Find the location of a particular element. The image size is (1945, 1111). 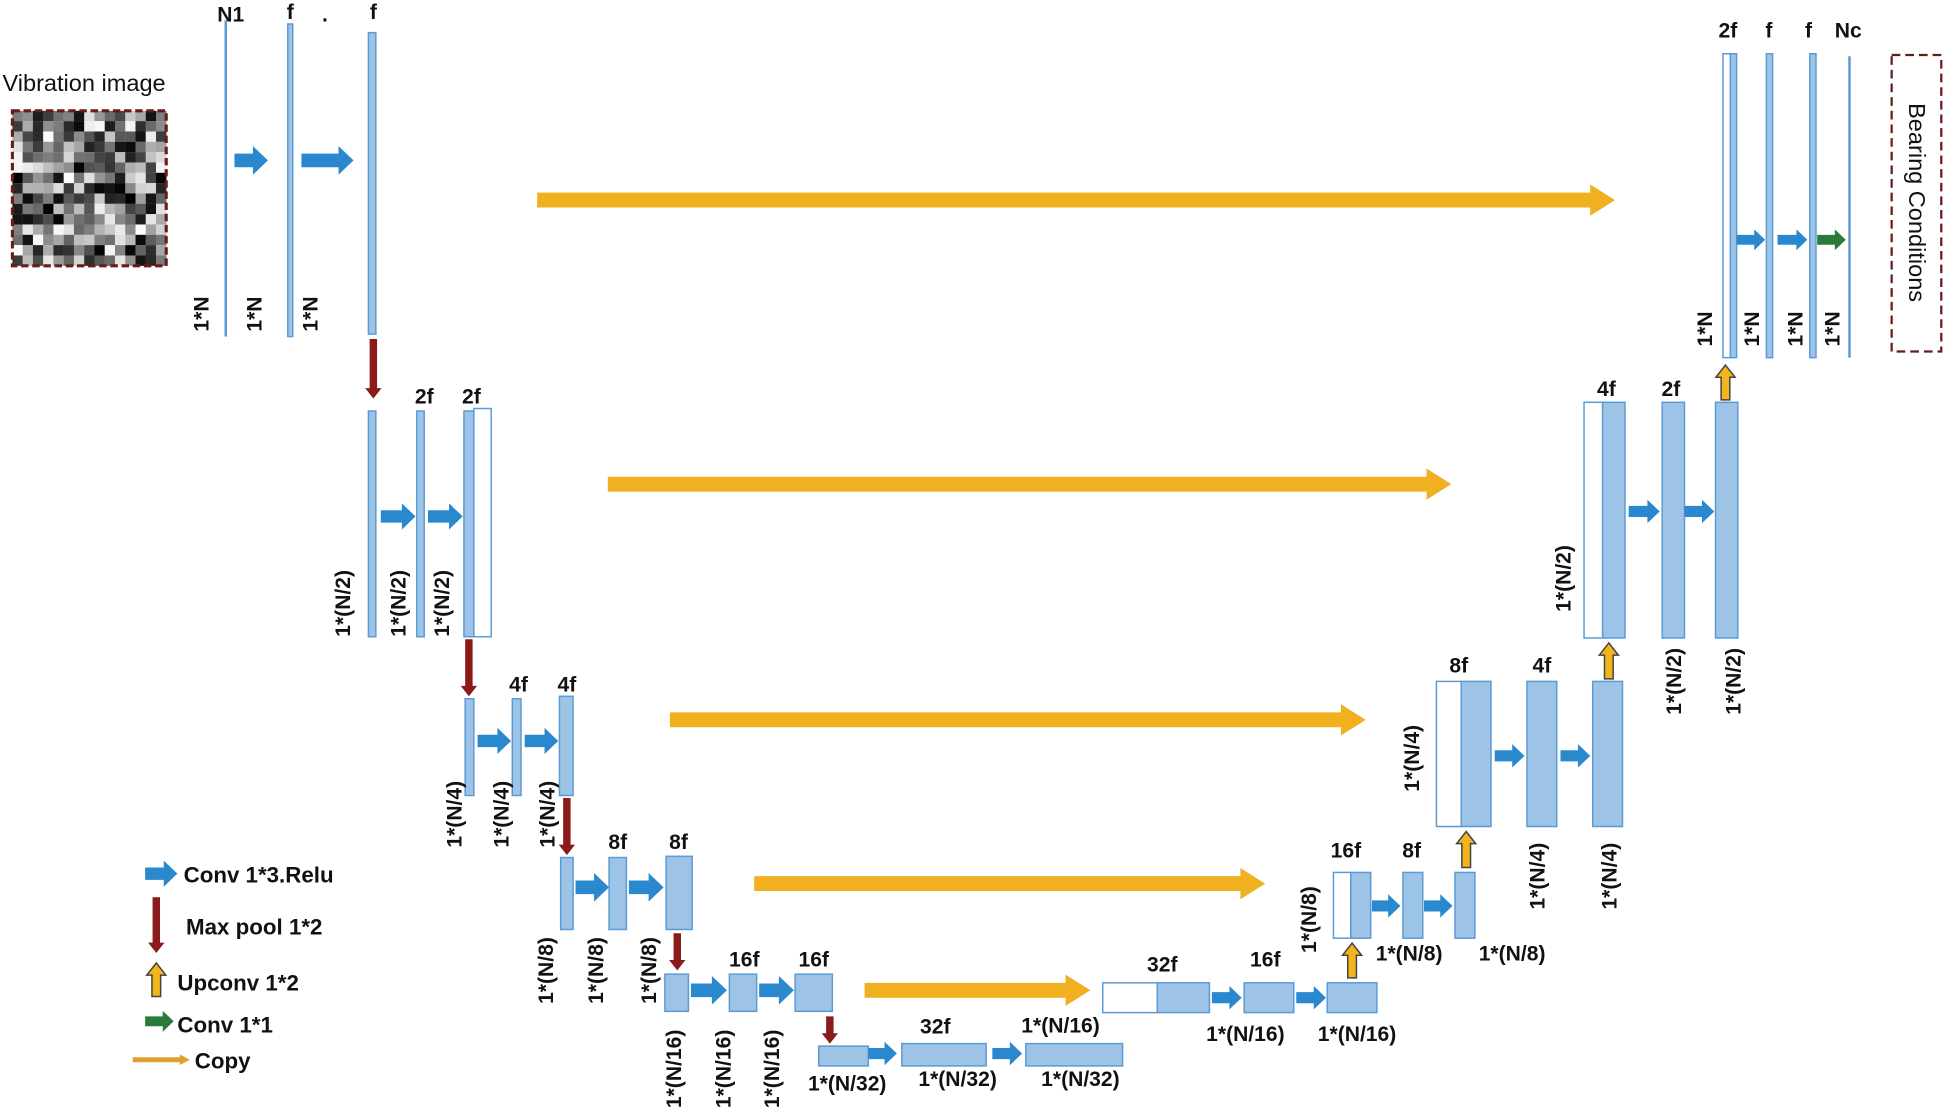

legend-label: Conv 1*3.Relu is located at coordinates (259, 874).